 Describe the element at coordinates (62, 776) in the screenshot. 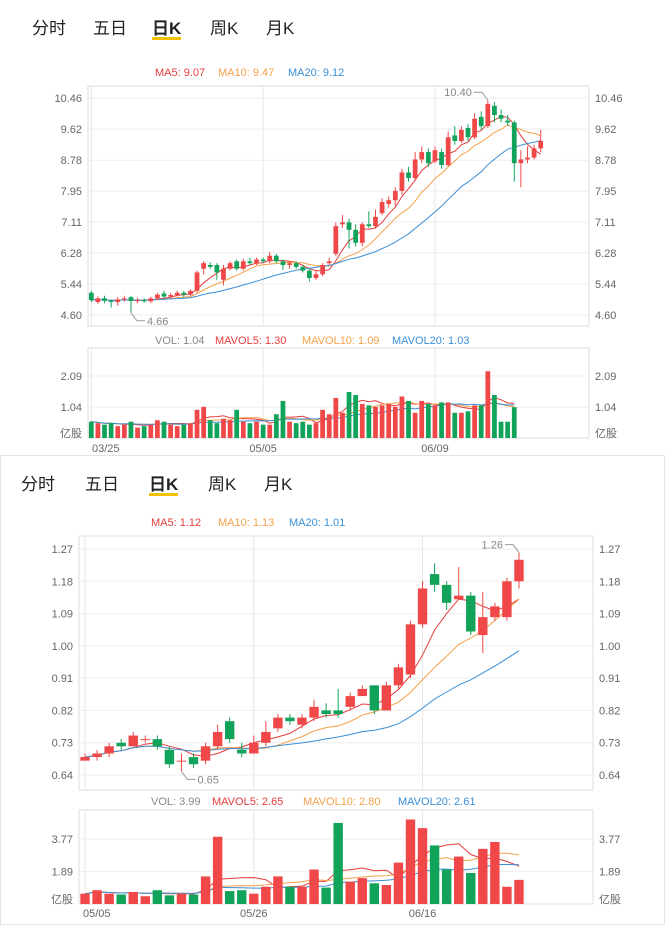

I see `y-tick-label-left: 0.64` at that location.